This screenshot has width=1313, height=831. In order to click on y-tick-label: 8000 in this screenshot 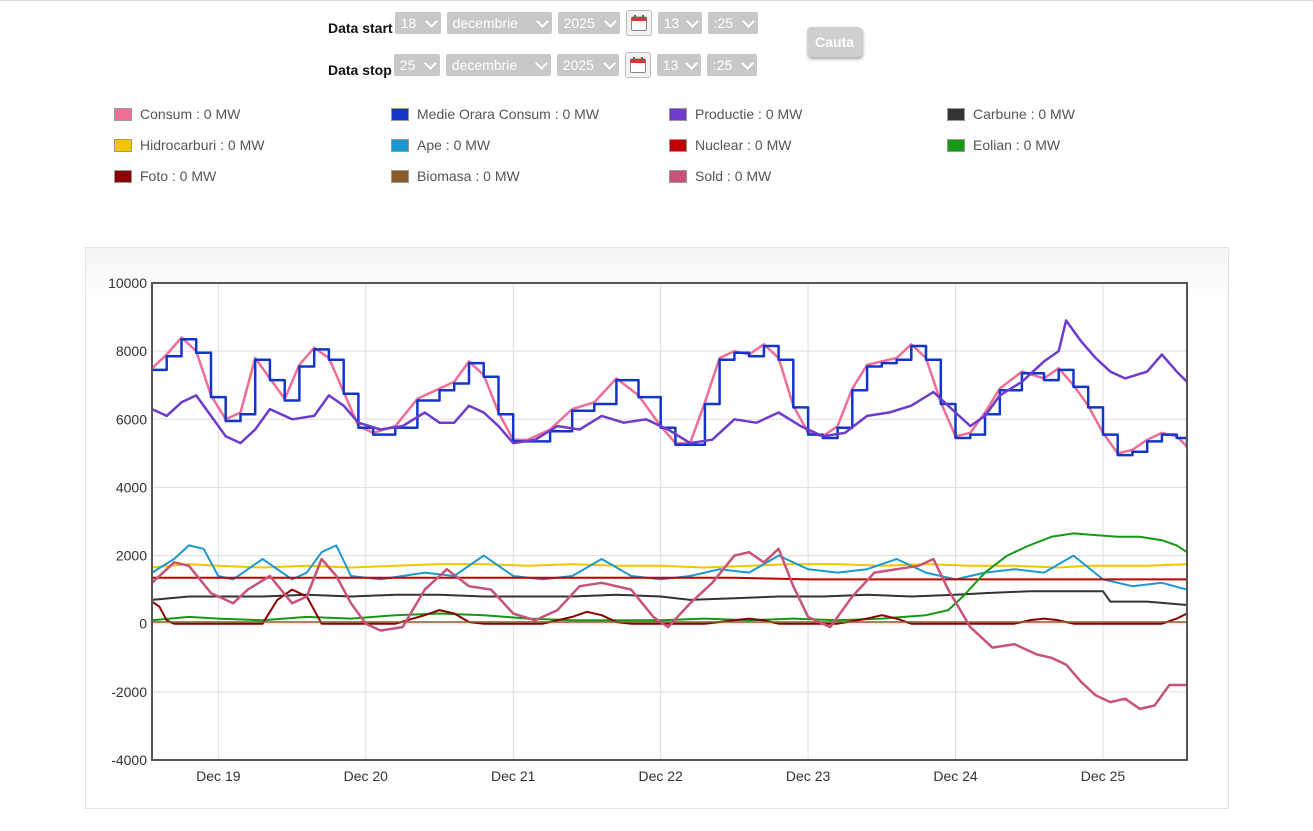, I will do `click(131, 351)`.